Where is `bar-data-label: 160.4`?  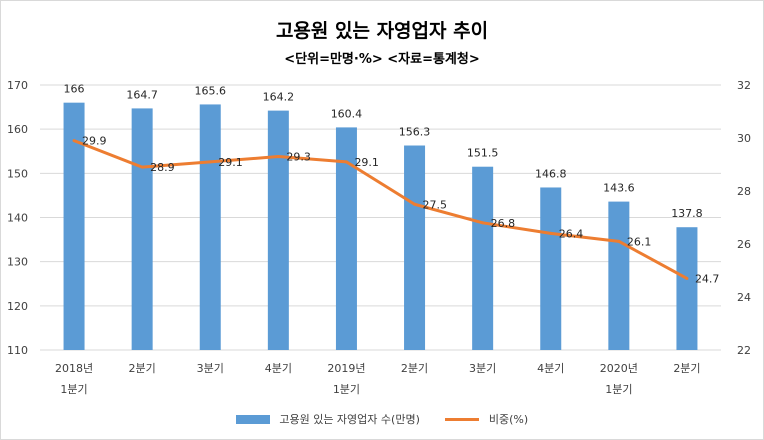
bar-data-label: 160.4 is located at coordinates (347, 113).